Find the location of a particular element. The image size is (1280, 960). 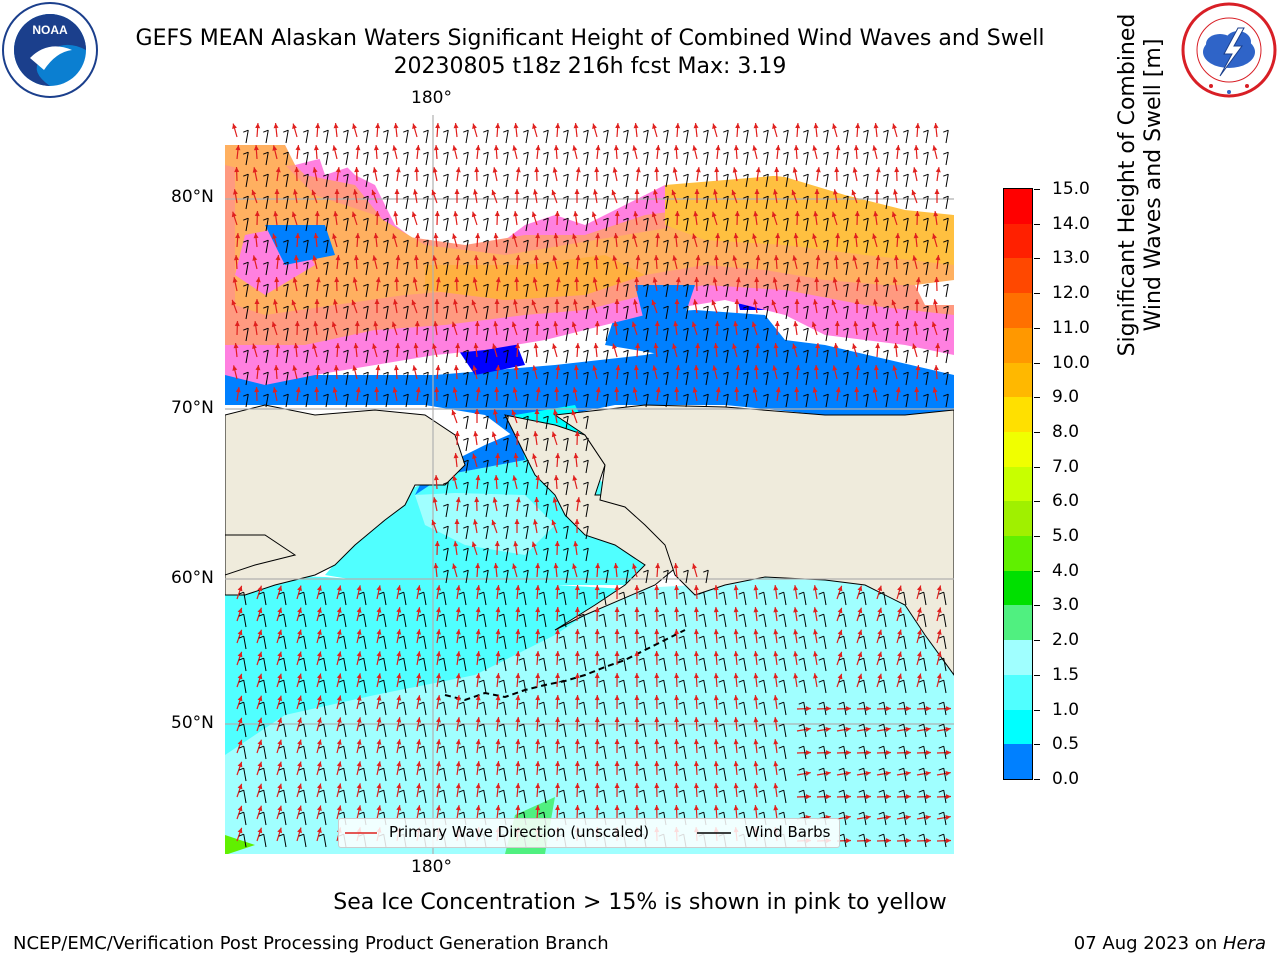

colorbar-segment is located at coordinates (1018, 449).